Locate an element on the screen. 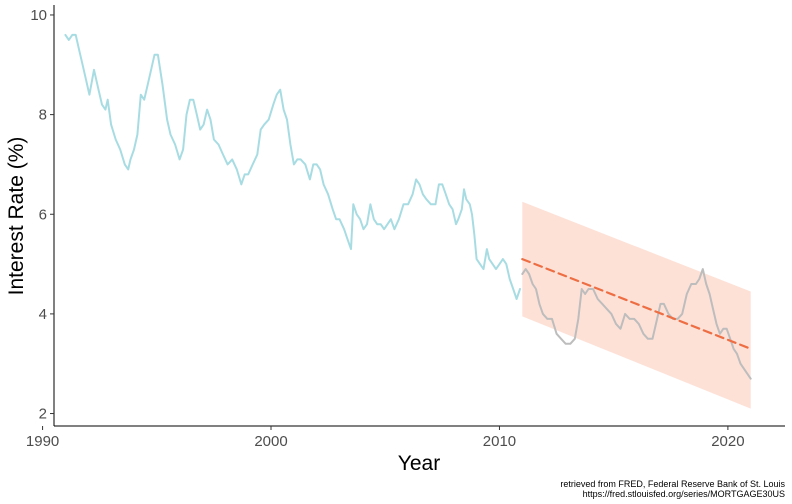  prediction-interval is located at coordinates (636, 305).